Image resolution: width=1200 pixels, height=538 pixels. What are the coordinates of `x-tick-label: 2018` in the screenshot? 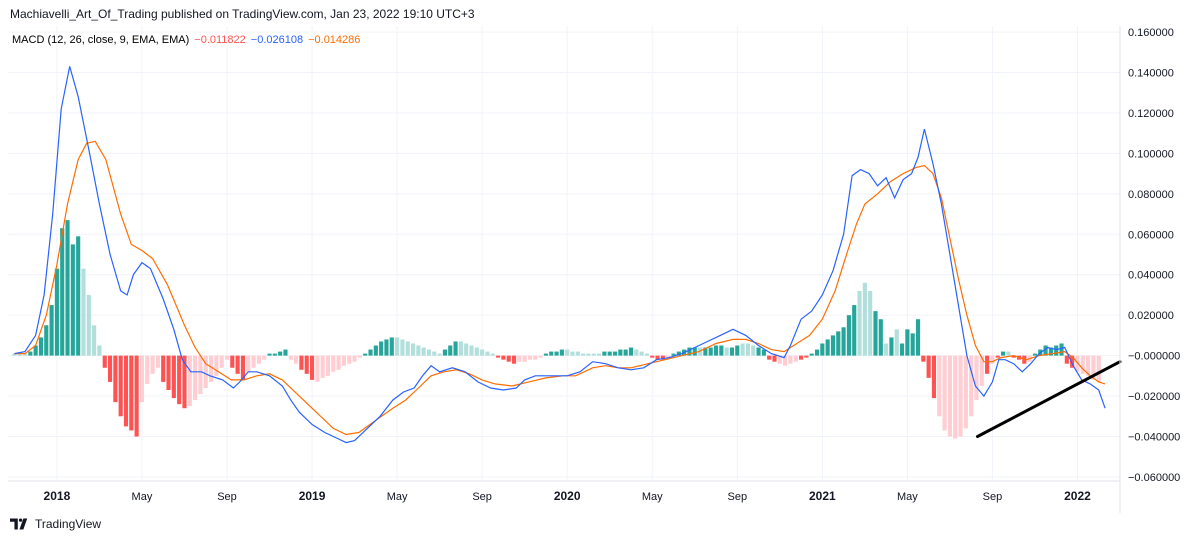 It's located at (57, 496).